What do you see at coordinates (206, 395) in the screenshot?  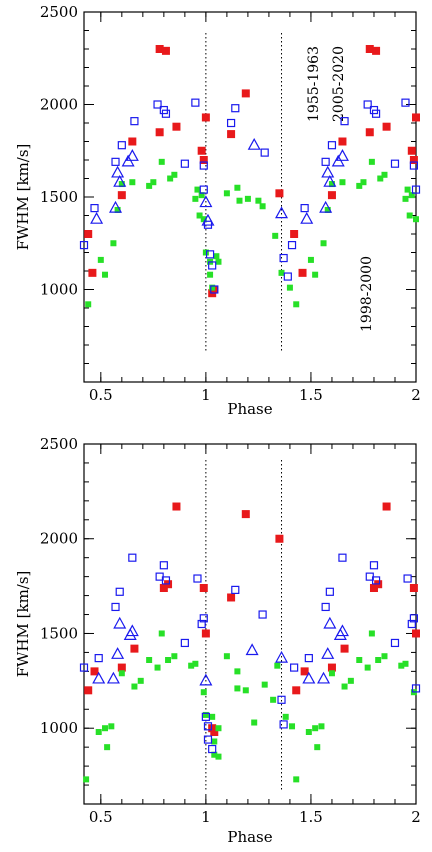 I see `x-tick-label: 1` at bounding box center [206, 395].